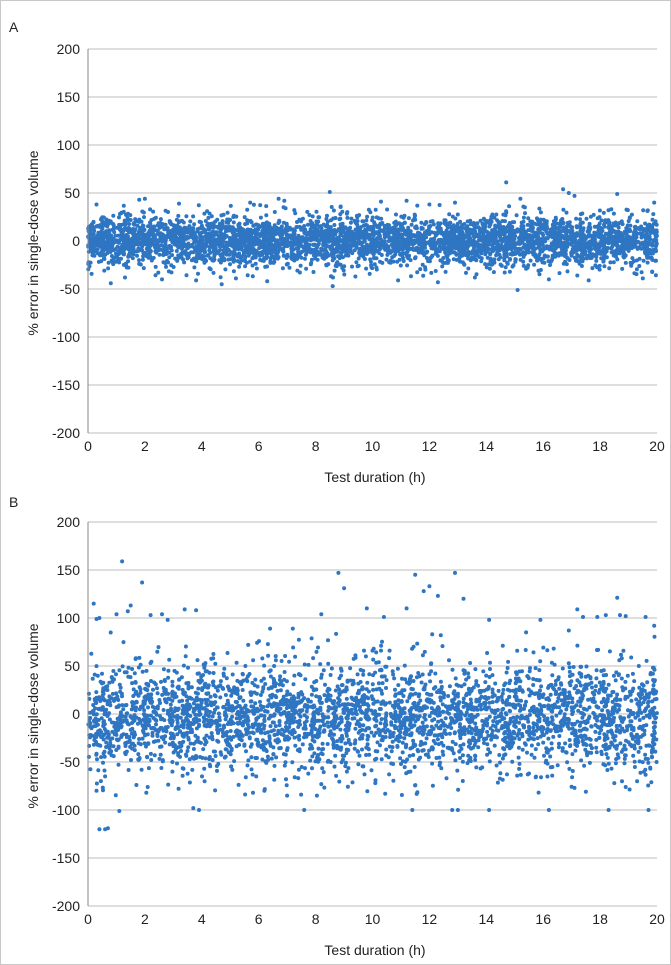  Describe the element at coordinates (259, 919) in the screenshot. I see `x-tick-label: 6` at that location.